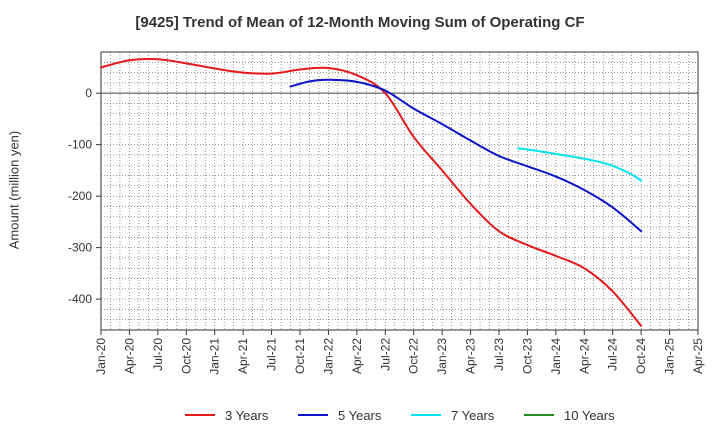 This screenshot has height=440, width=720. What do you see at coordinates (215, 356) in the screenshot?
I see `x-tick-label: Jan-21` at bounding box center [215, 356].